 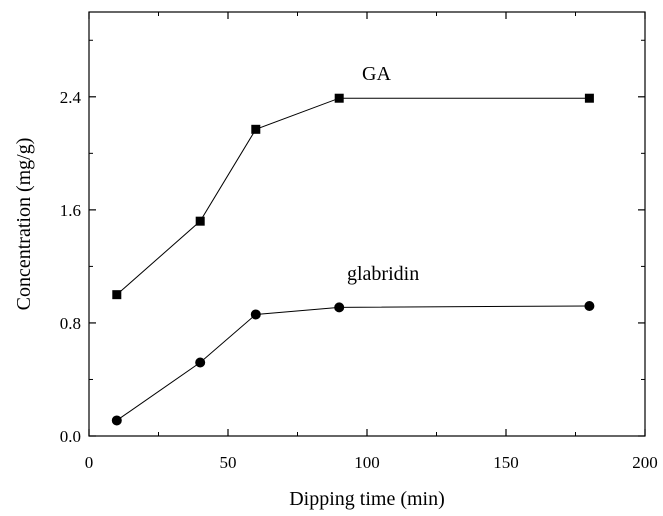 I want to click on y-tick-label: 0.8, so click(x=70, y=323).